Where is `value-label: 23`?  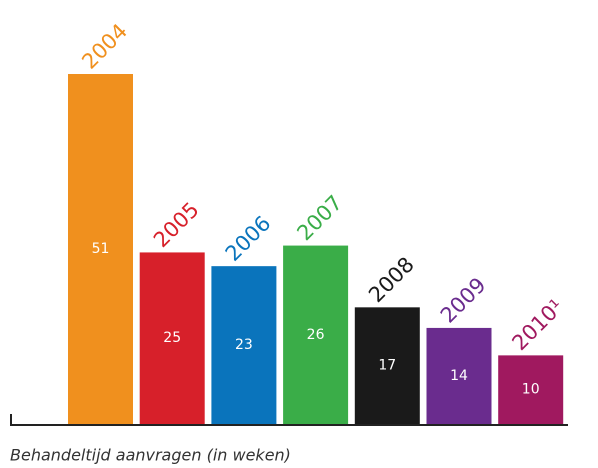
value-label: 23 is located at coordinates (244, 345).